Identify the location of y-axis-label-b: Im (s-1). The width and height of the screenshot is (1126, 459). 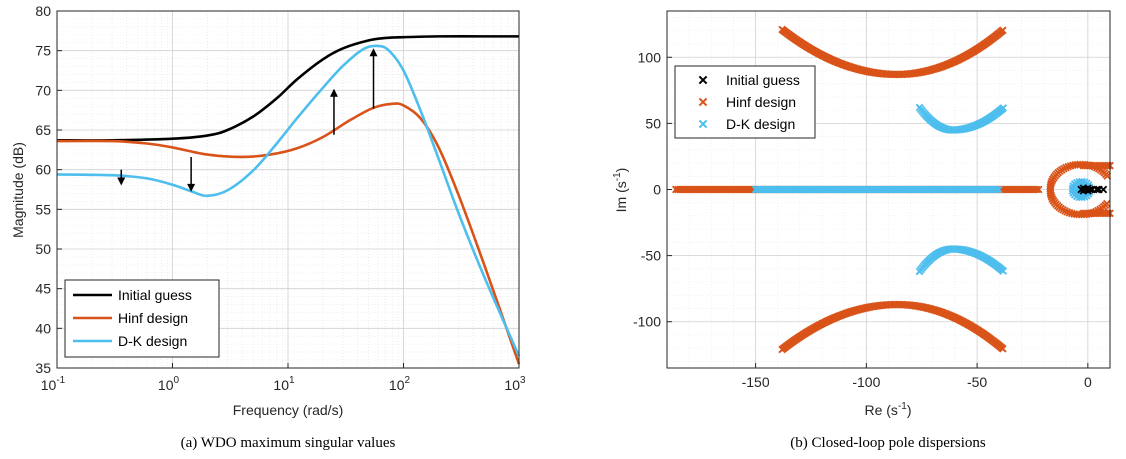
(620, 190).